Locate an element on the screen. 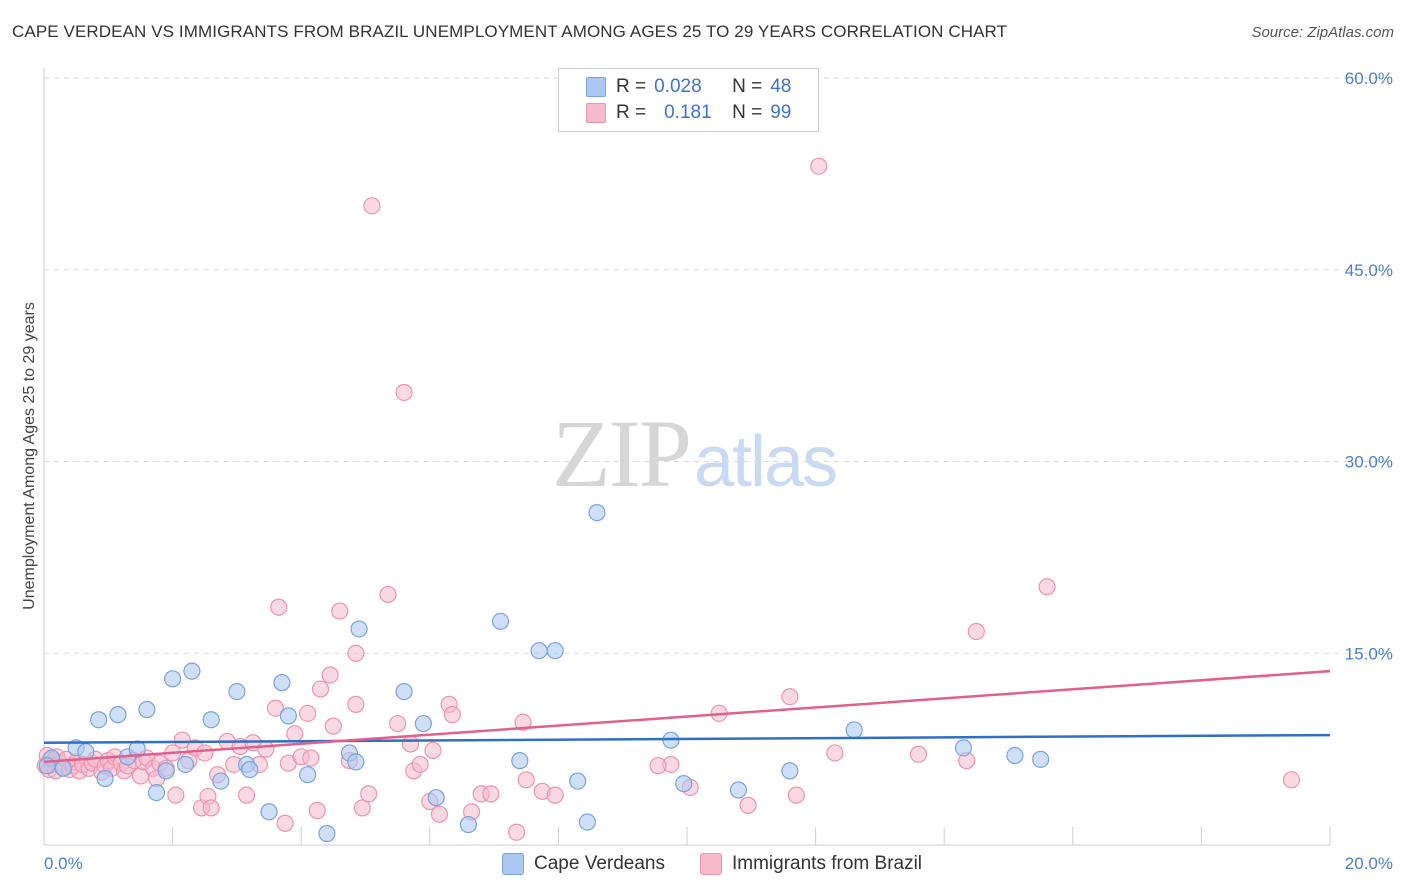 The width and height of the screenshot is (1406, 892). legend-swatch-blue is located at coordinates (596, 87).